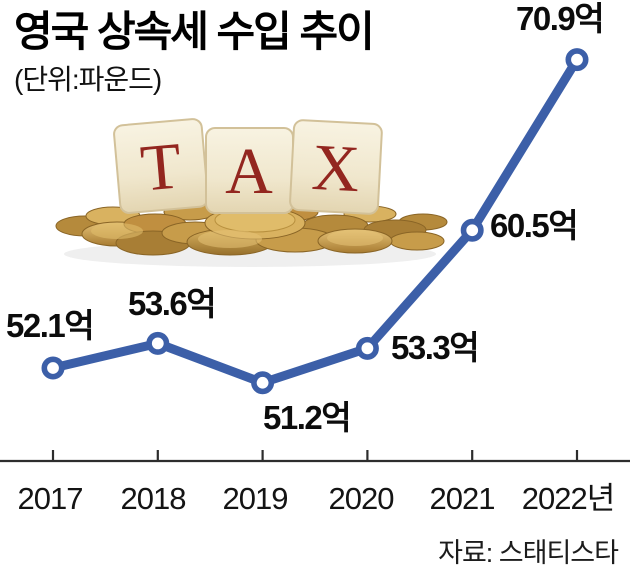 Image resolution: width=630 pixels, height=570 pixels. I want to click on data-point-label: 51.2억, so click(307, 417).